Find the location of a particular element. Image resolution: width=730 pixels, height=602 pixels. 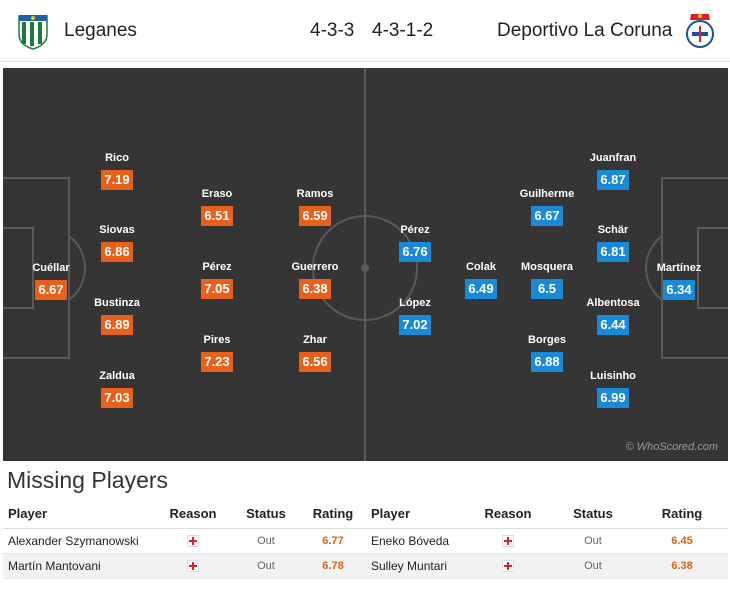

away-player-schar: Schär 6.81 is located at coordinates (613, 243).